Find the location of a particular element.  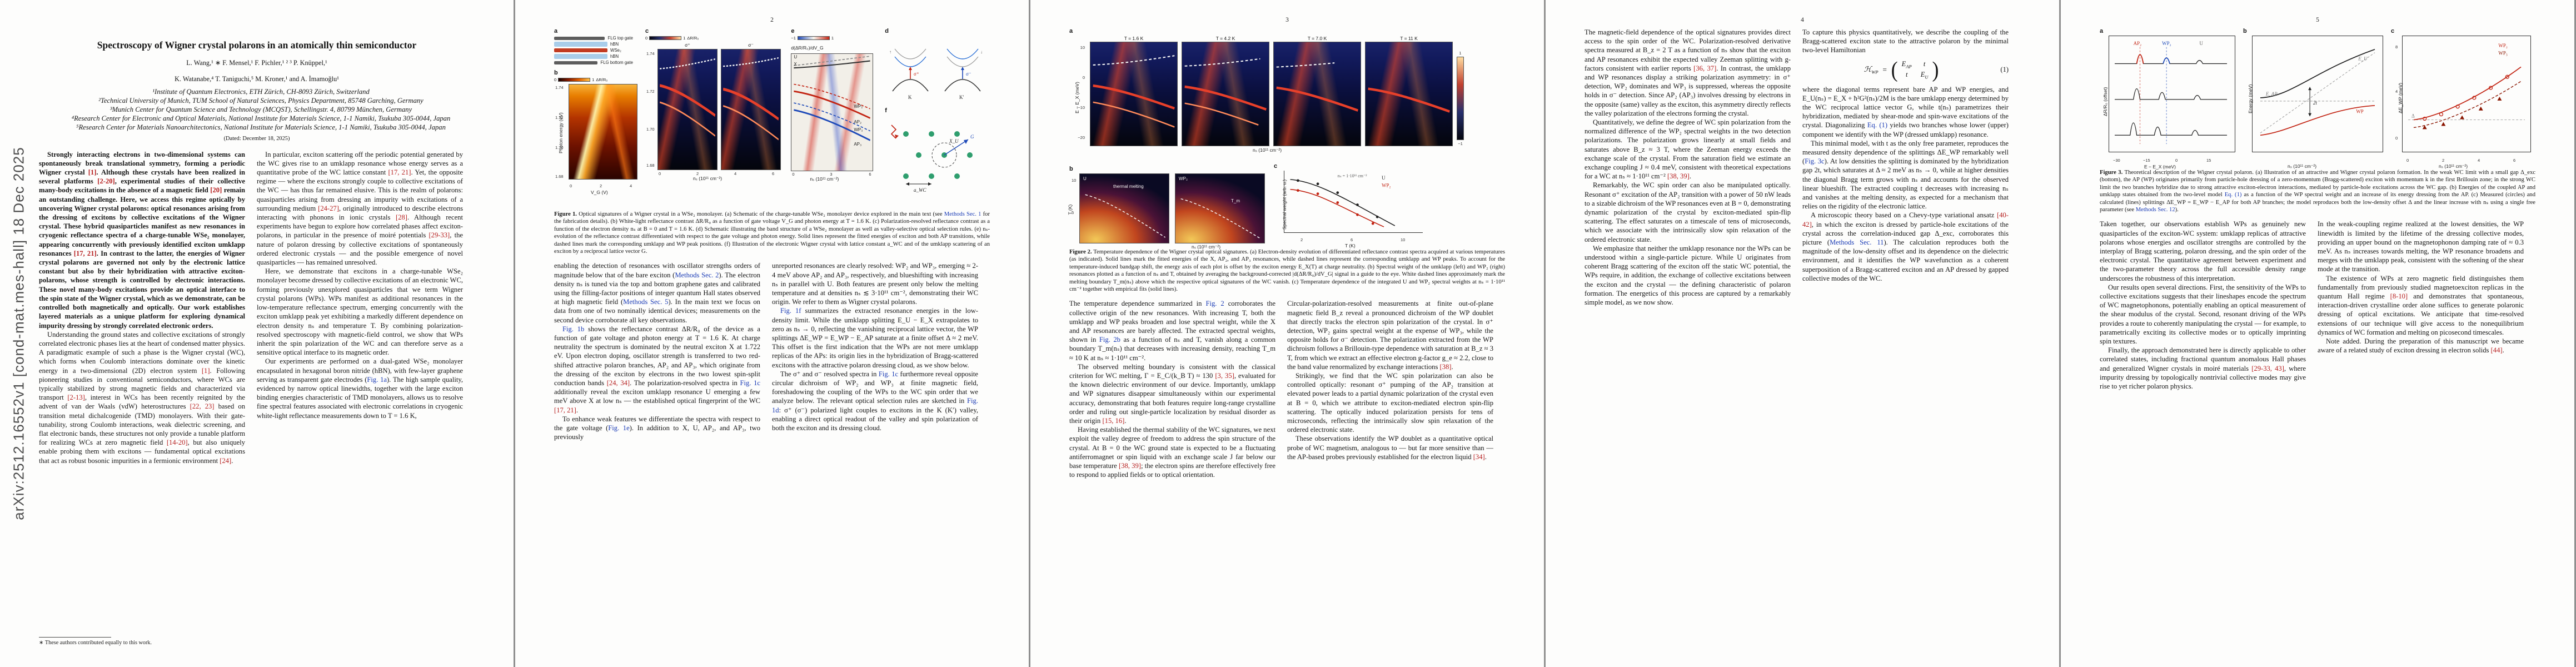

layer-flg-bottom is located at coordinates (576, 62).